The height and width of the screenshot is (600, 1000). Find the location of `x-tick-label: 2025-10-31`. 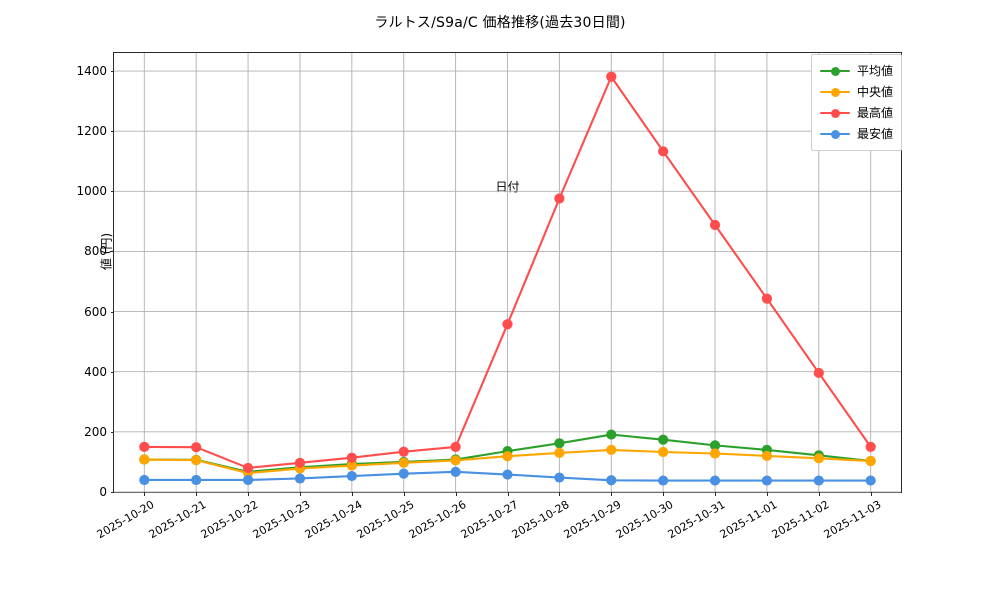

x-tick-label: 2025-10-31 is located at coordinates (696, 520).